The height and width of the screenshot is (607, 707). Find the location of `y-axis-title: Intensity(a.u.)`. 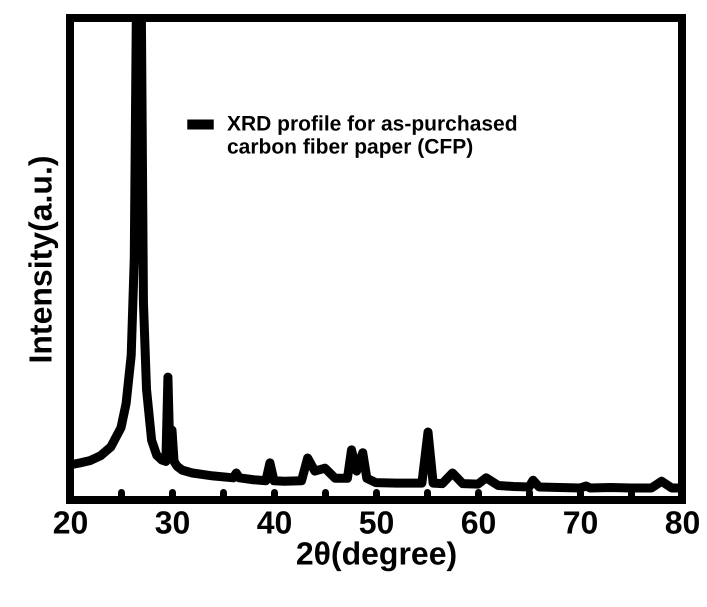

y-axis-title: Intensity(a.u.) is located at coordinates (40, 259).